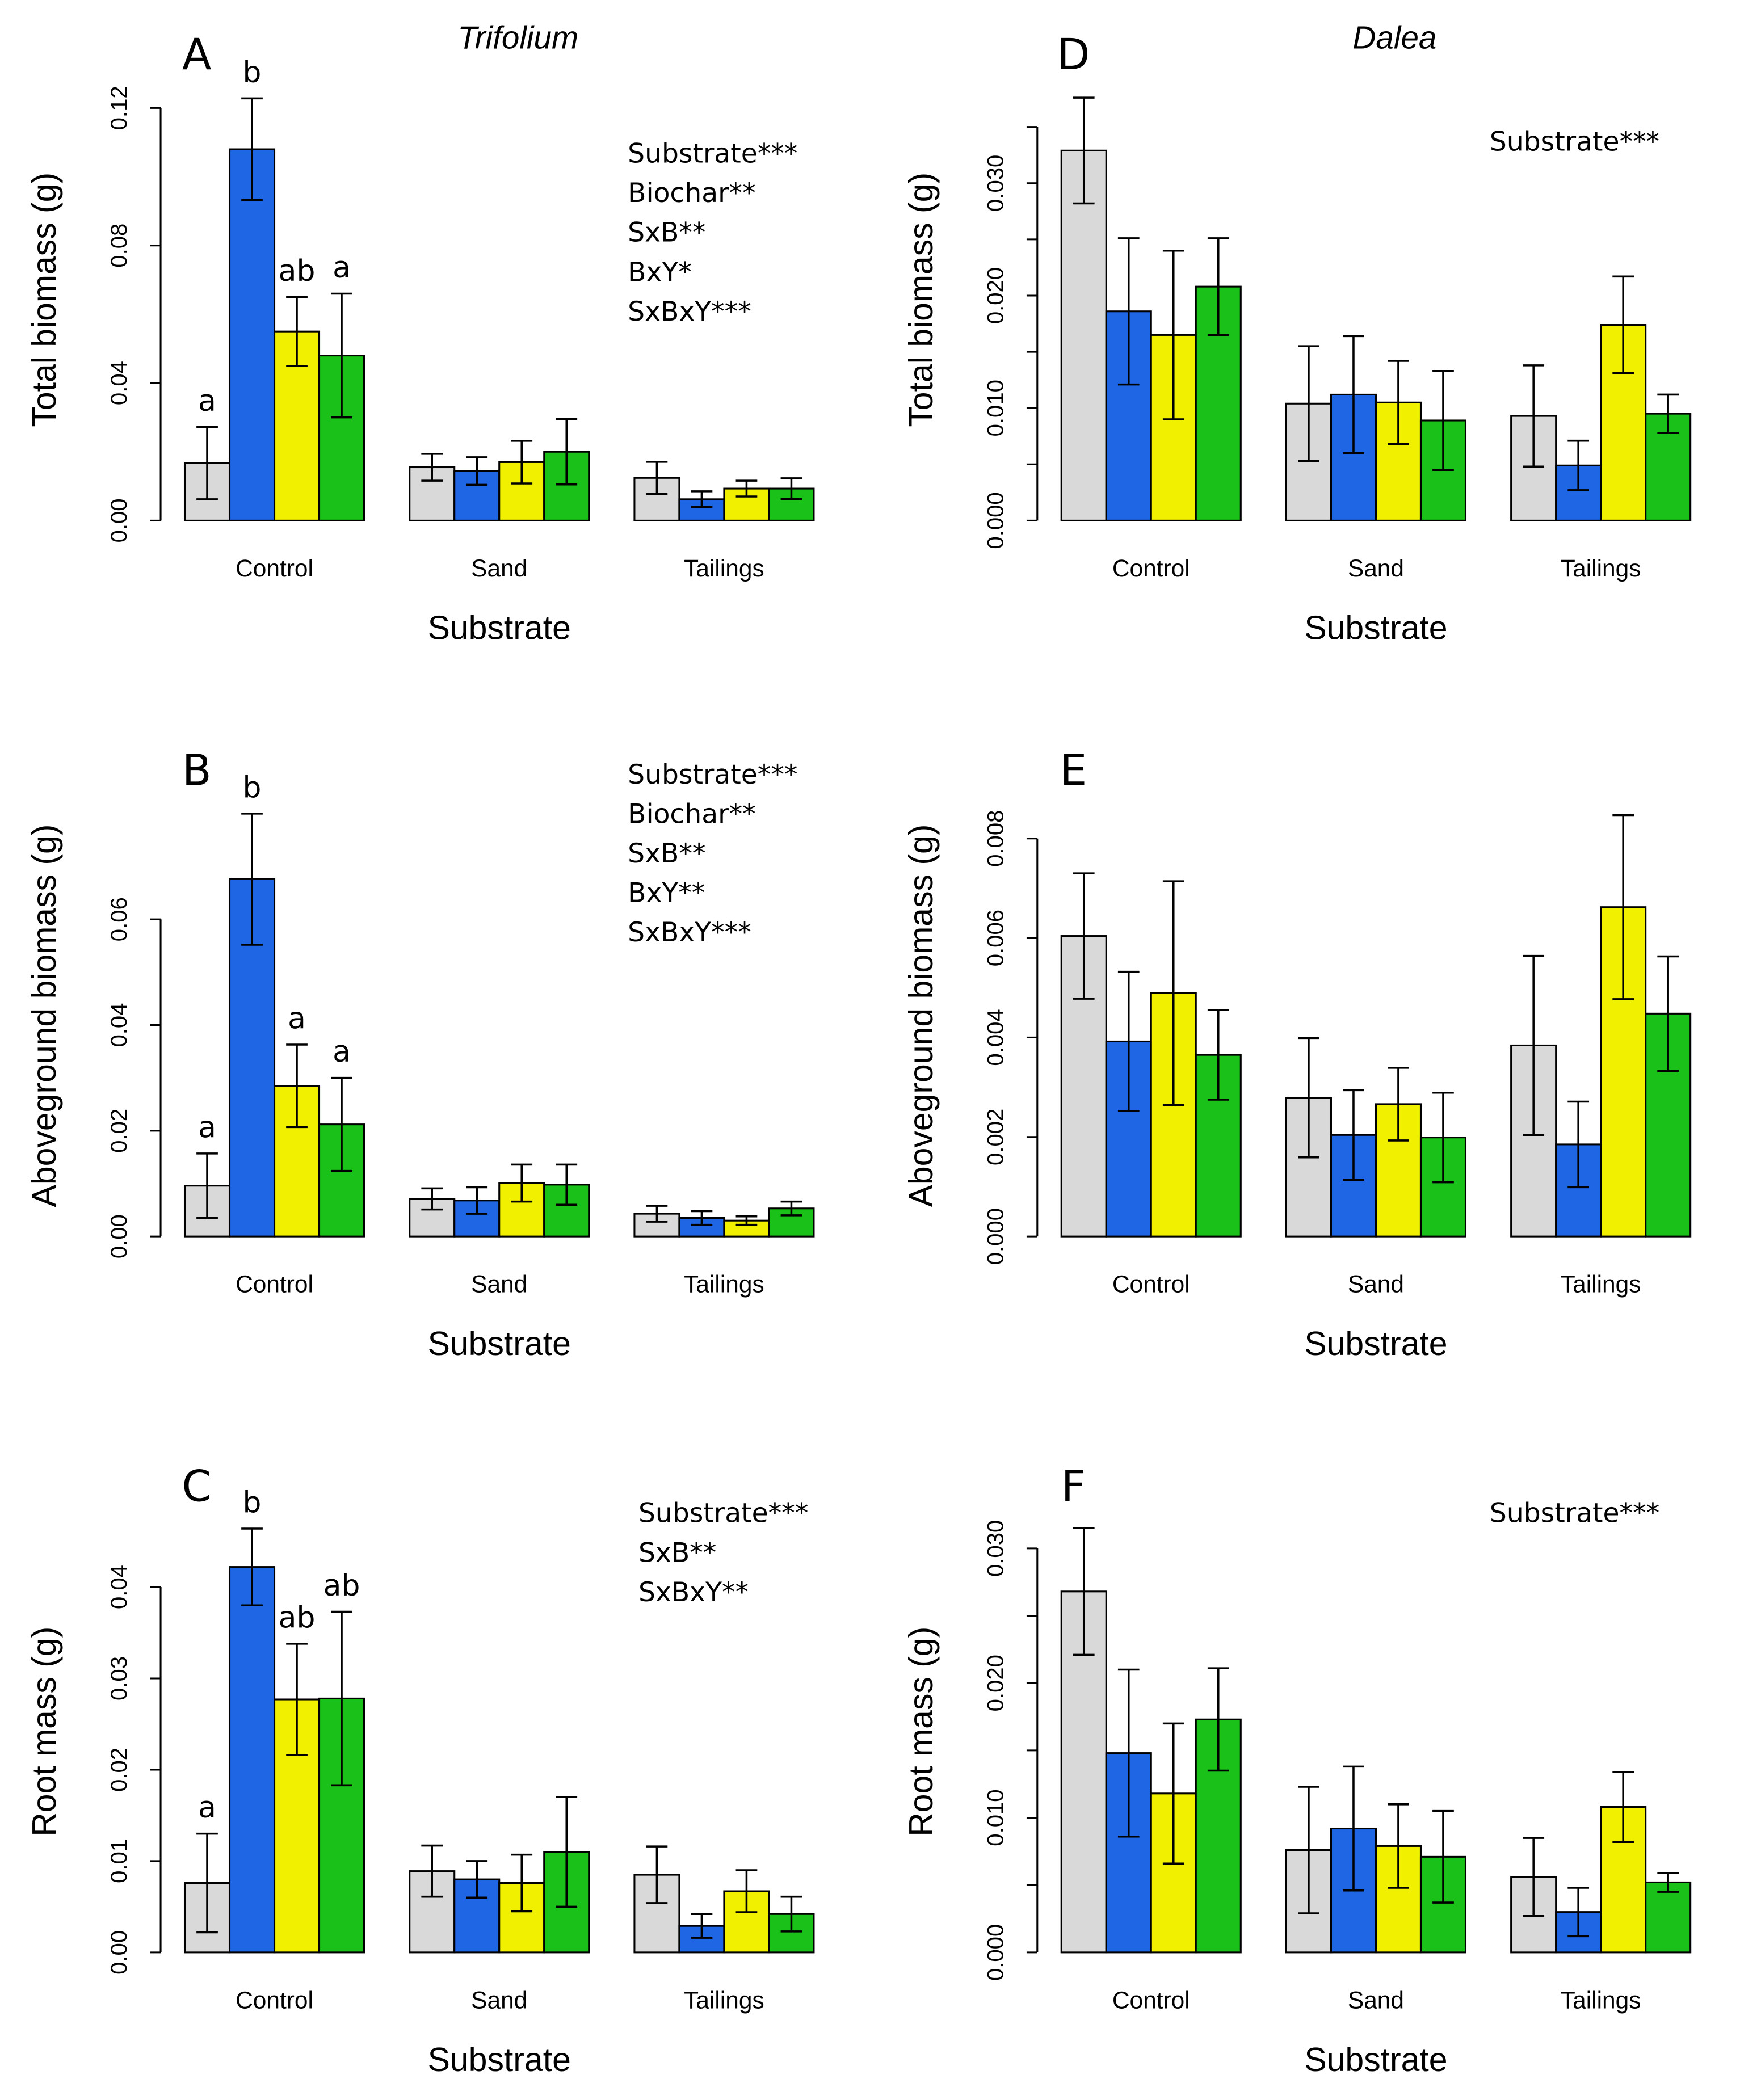 This screenshot has height=2100, width=1740. What do you see at coordinates (996, 1137) in the screenshot?
I see `y-tick-label: 0.002` at bounding box center [996, 1137].